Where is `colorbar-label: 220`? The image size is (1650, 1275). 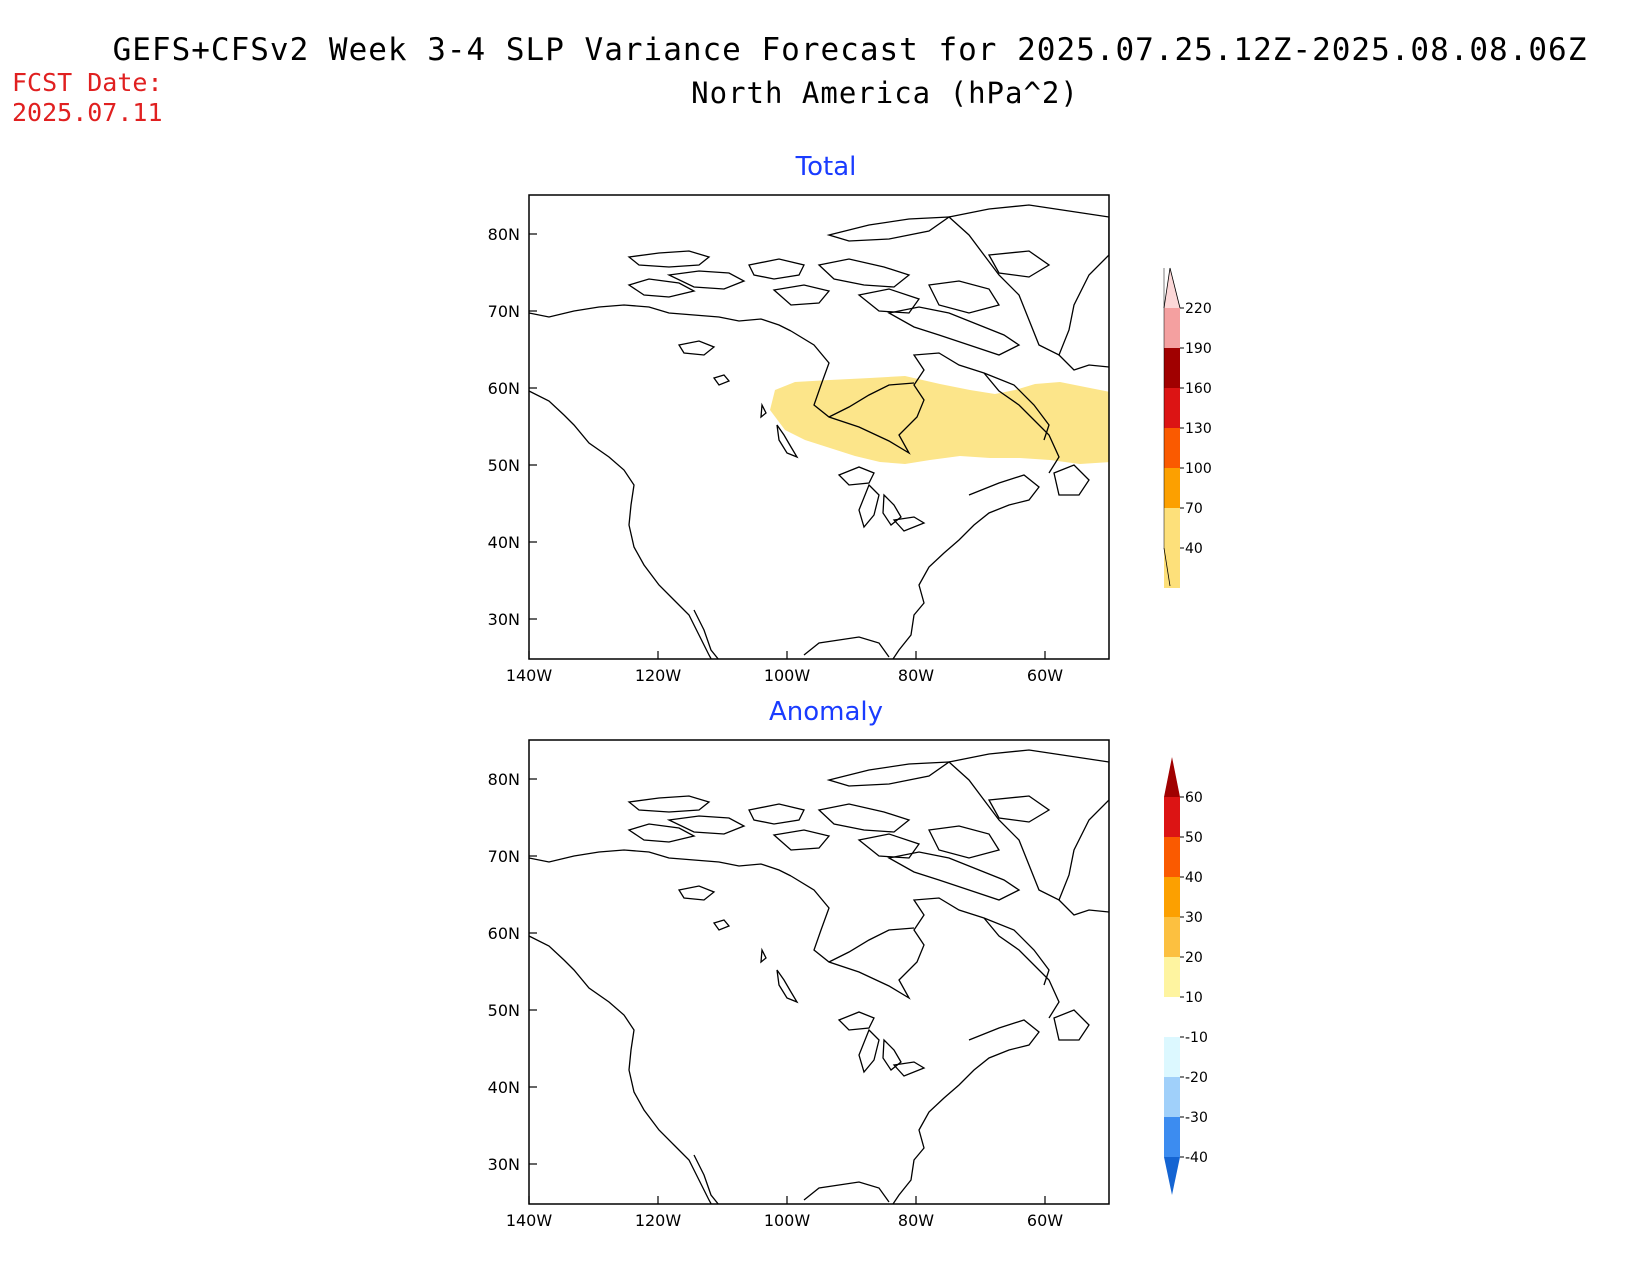
colorbar-label: 220 is located at coordinates (1198, 309).